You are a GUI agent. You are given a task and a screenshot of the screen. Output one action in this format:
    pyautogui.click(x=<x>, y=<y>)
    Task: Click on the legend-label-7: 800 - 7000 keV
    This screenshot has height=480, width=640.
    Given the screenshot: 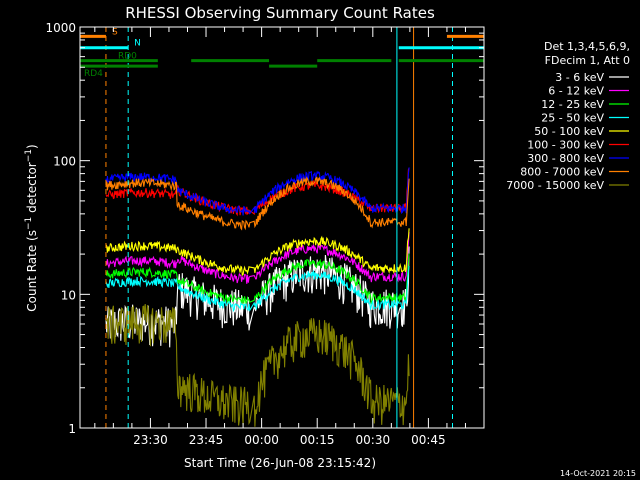 What is the action you would take?
    pyautogui.click(x=562, y=172)
    